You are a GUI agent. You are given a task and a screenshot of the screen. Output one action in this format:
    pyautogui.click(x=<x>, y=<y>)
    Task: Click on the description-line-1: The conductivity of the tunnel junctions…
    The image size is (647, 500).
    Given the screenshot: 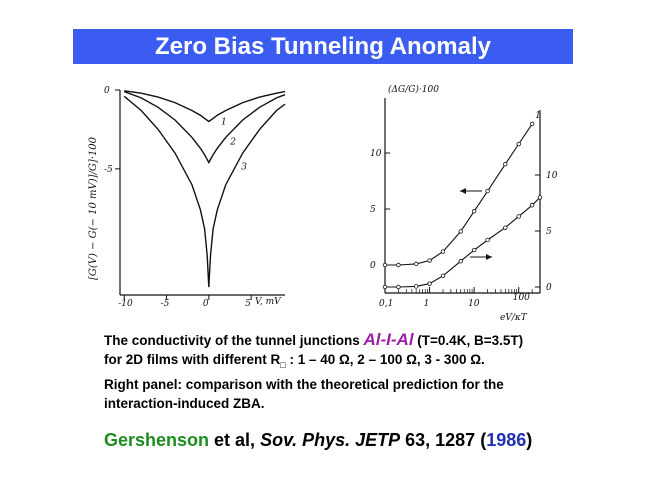 What is the action you would take?
    pyautogui.click(x=339, y=340)
    